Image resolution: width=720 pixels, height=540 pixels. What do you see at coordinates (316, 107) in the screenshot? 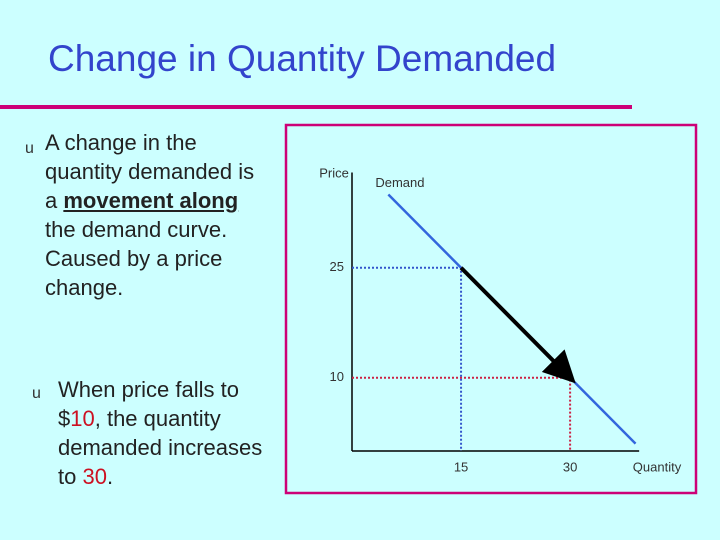
I see `title-rule` at bounding box center [316, 107].